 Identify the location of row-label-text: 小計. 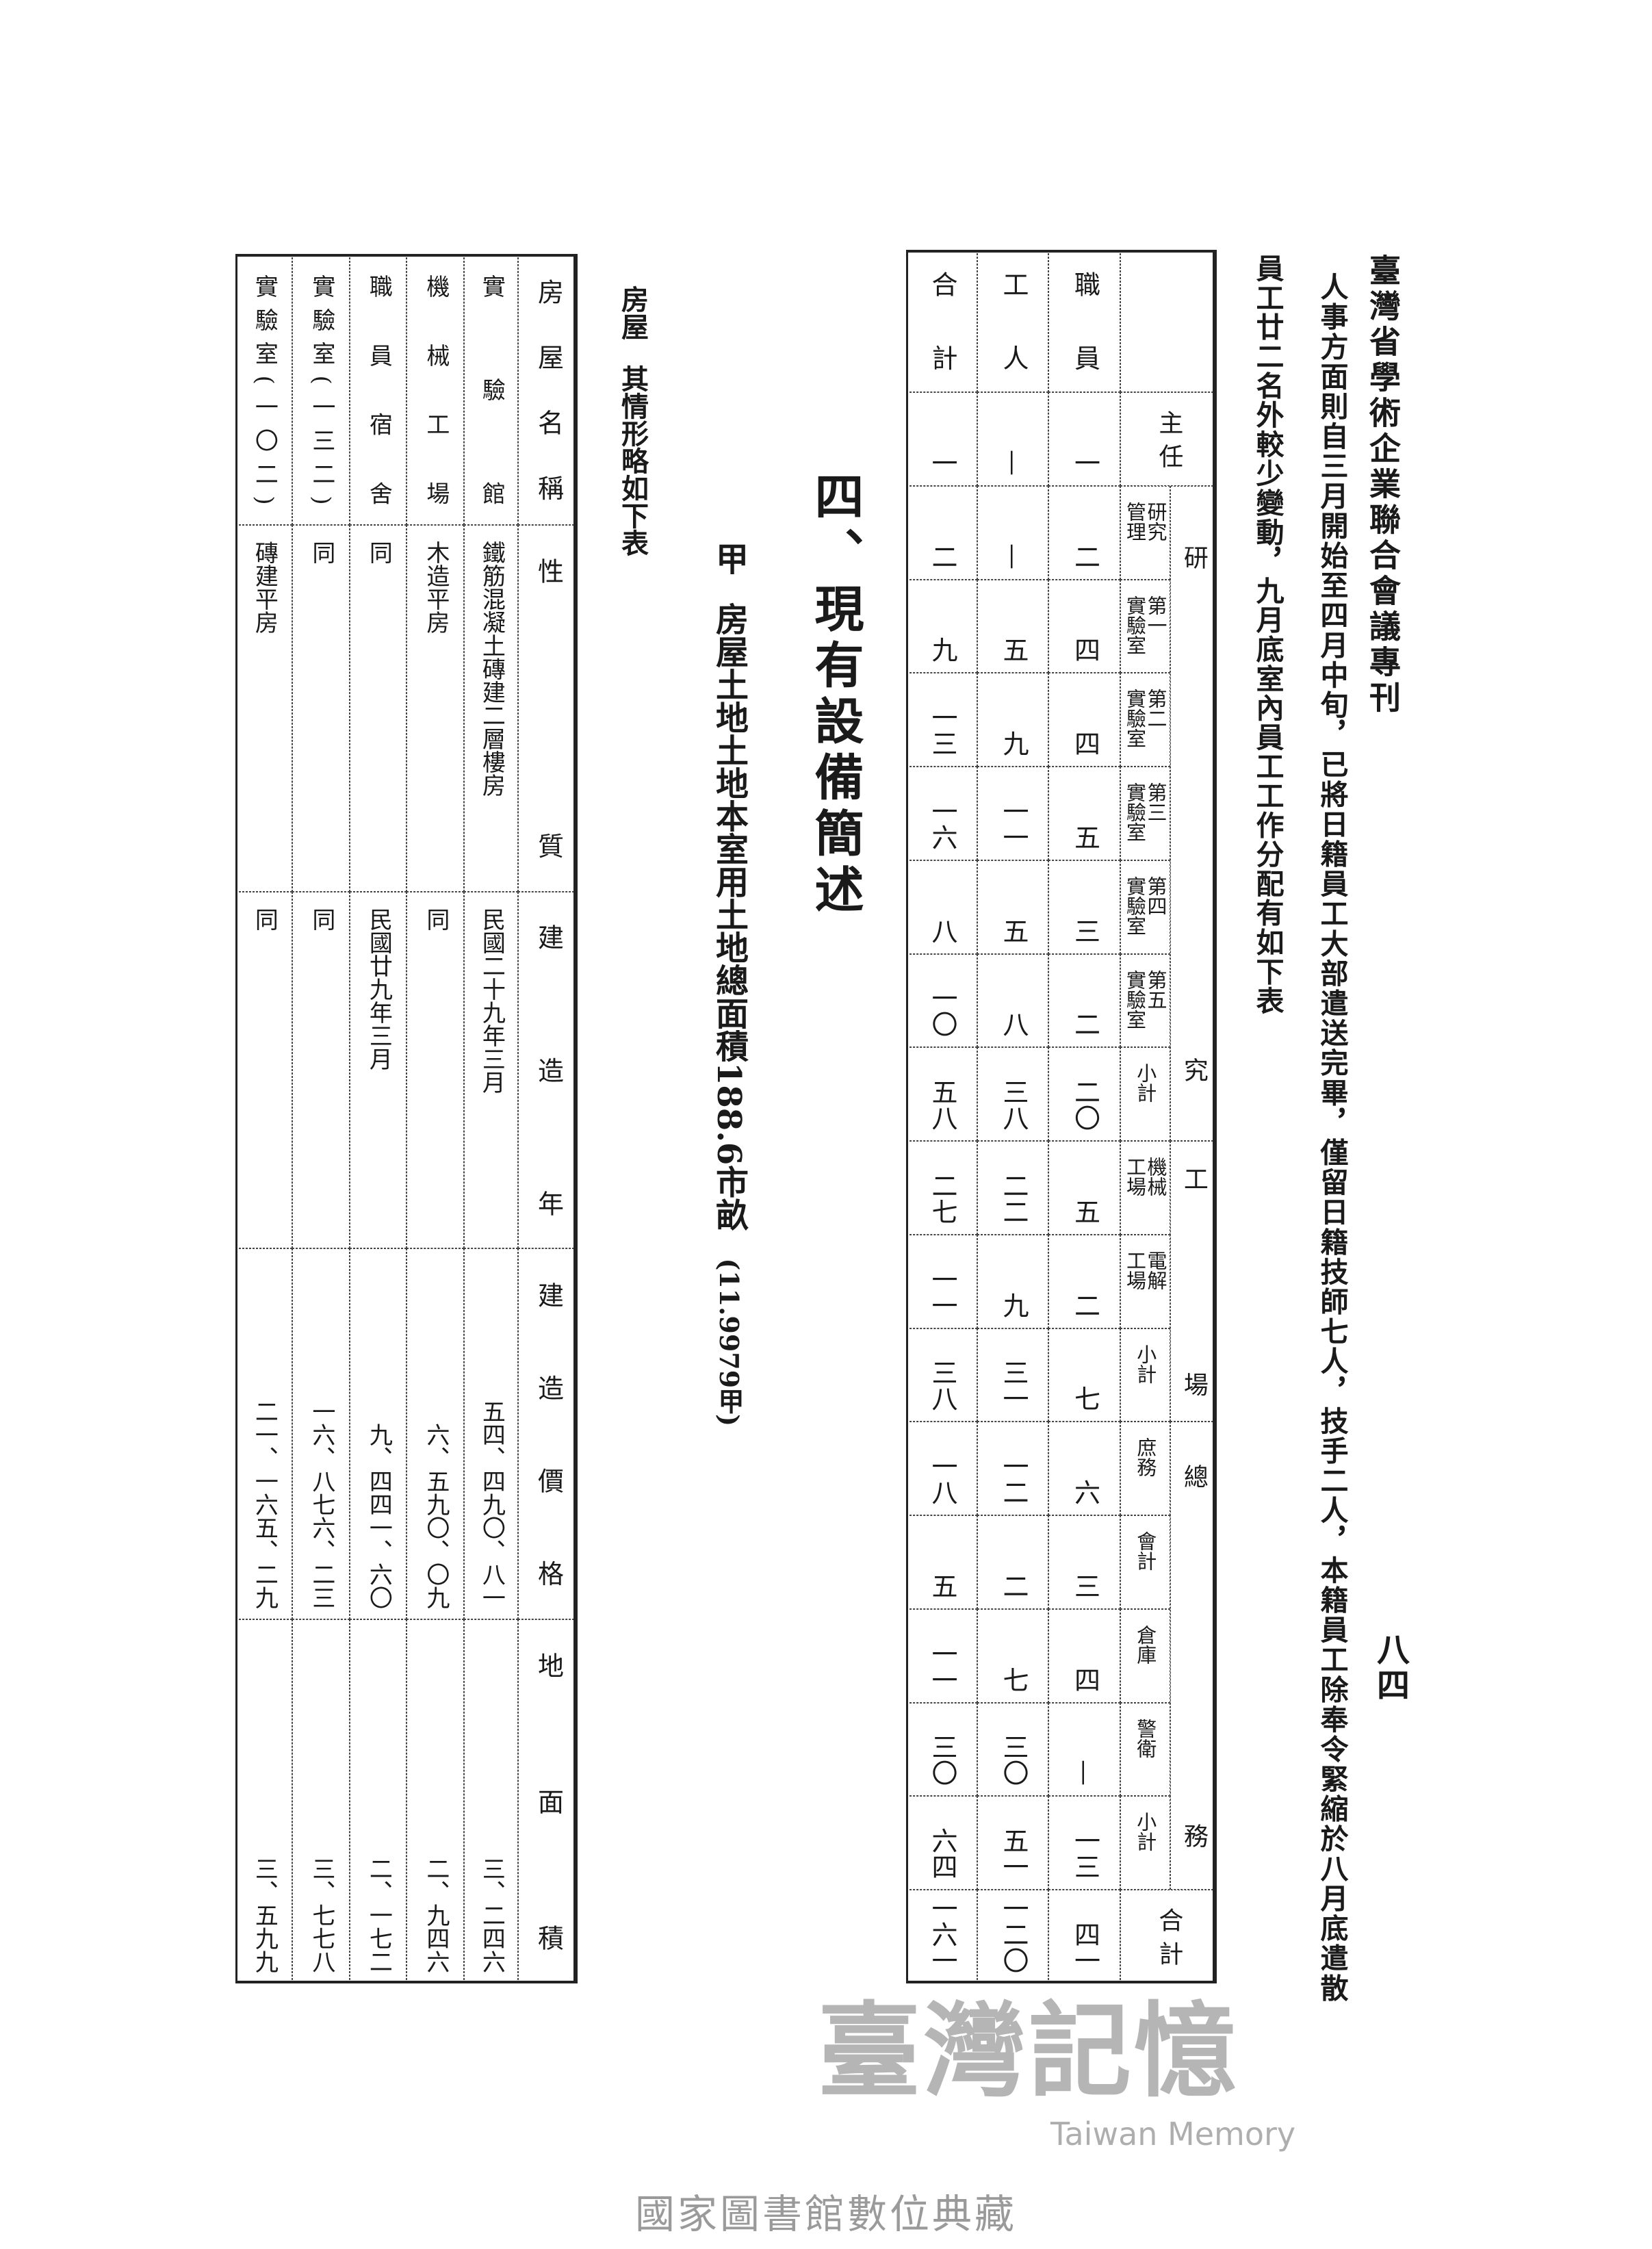
(1145, 1083).